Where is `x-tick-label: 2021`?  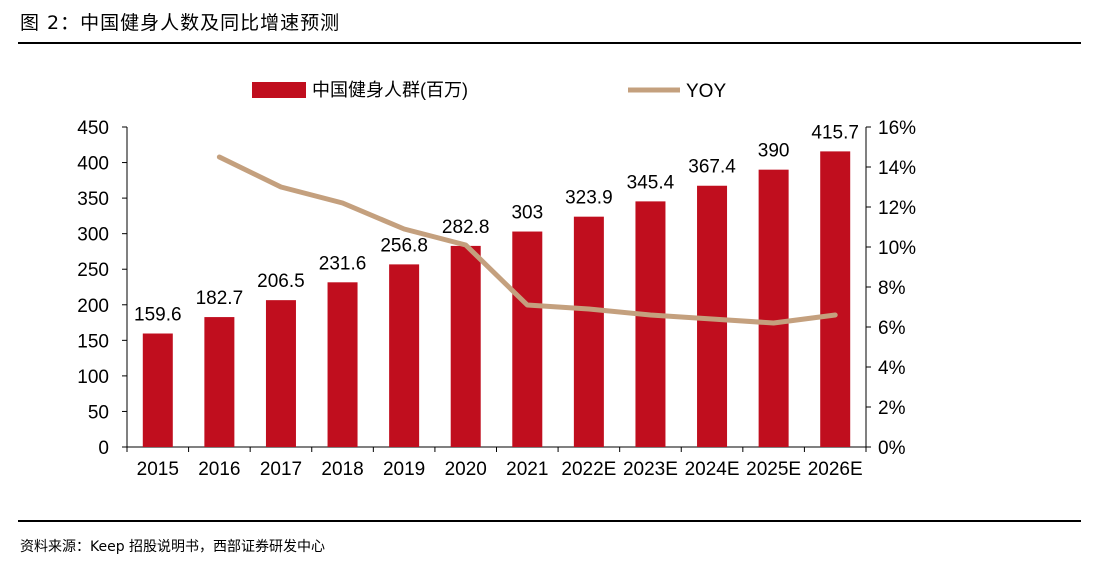 x-tick-label: 2021 is located at coordinates (527, 469).